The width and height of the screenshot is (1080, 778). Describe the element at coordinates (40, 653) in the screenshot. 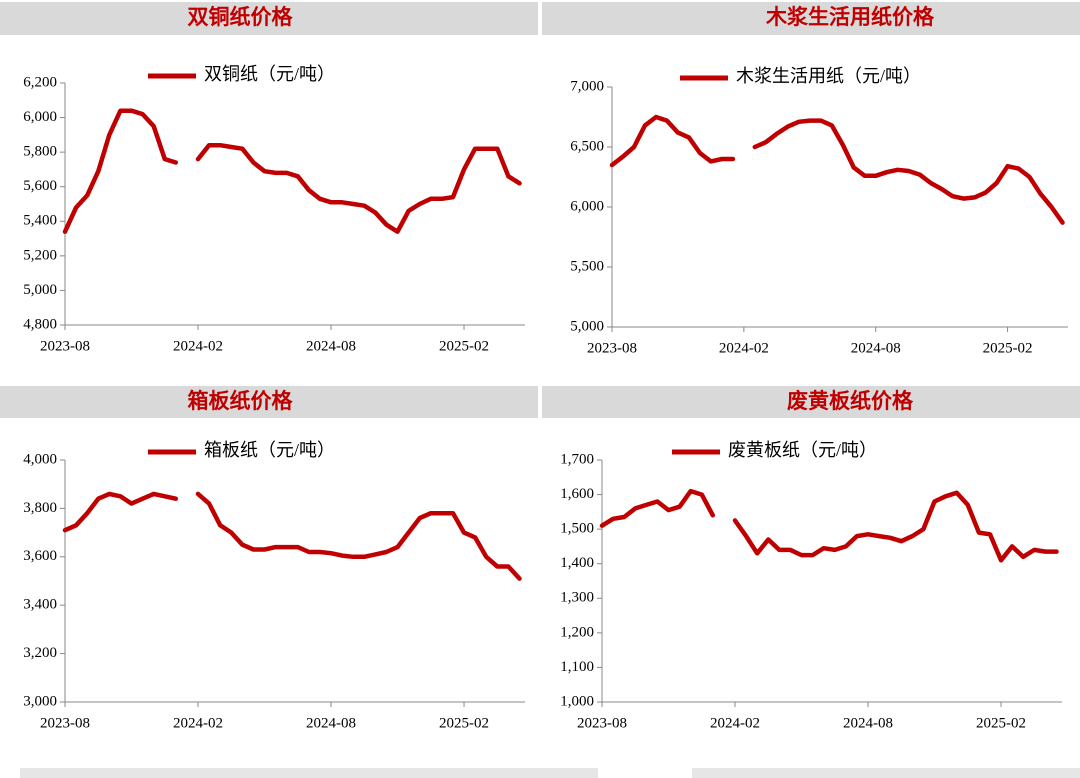

I see `y-tick-label: 3,200` at that location.